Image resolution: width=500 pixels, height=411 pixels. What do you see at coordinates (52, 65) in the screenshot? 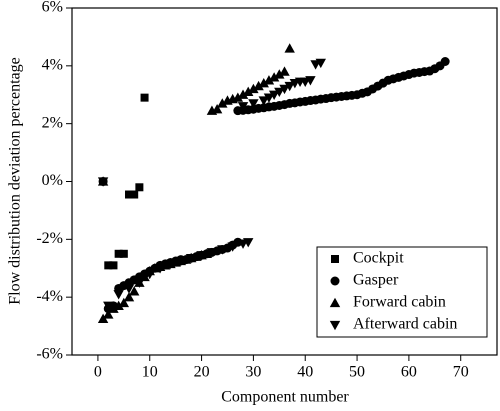
I see `y-tick-label: 4%` at bounding box center [52, 65].